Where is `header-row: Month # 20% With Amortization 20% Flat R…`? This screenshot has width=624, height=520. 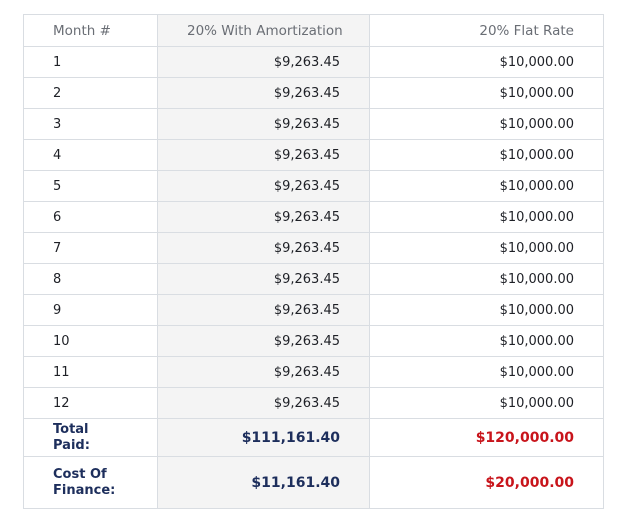 header-row: Month # 20% With Amortization 20% Flat R… is located at coordinates (313, 30).